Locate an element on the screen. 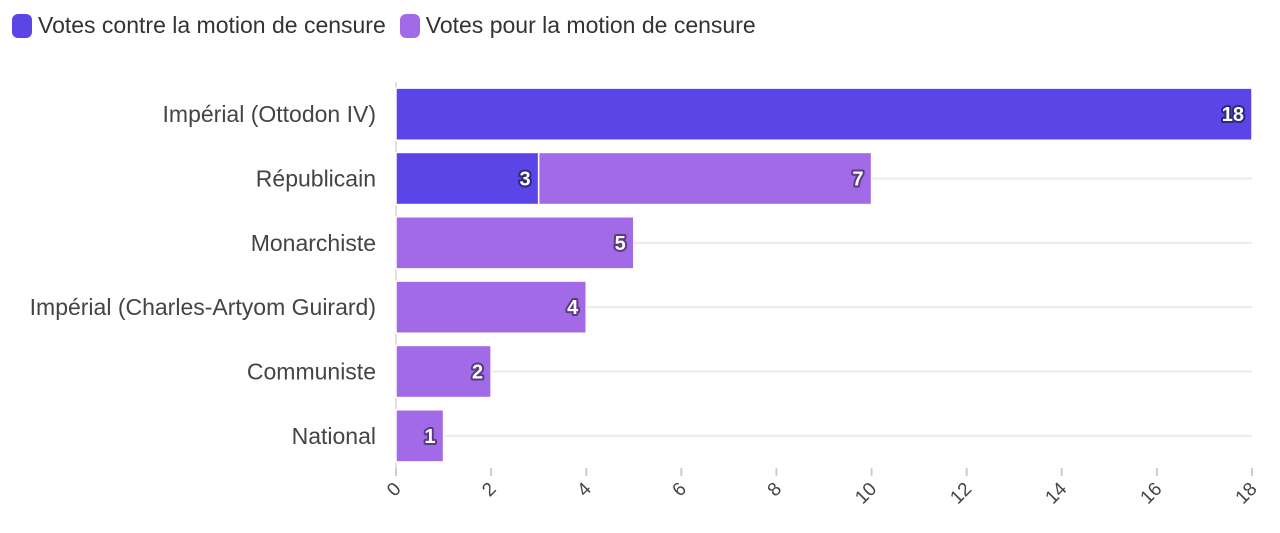  x-tick-label-3: 6 is located at coordinates (680, 490).